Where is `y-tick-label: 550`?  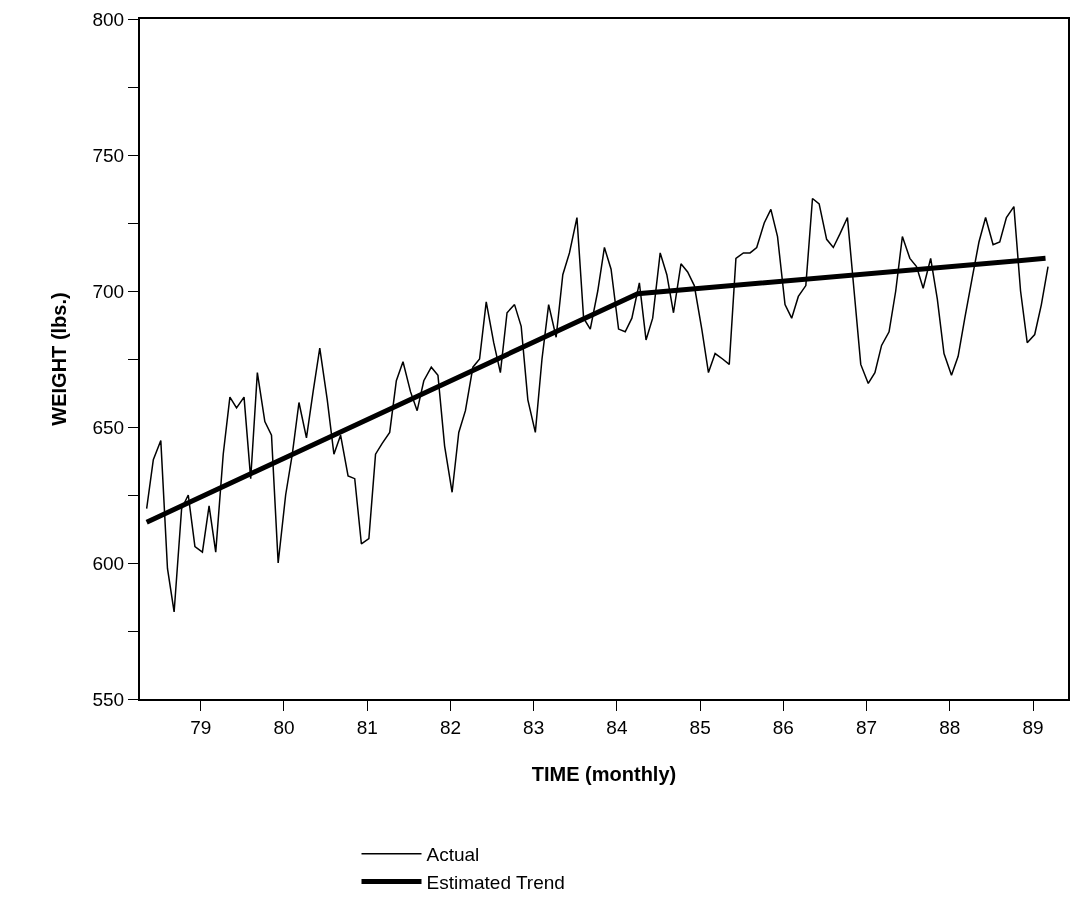 y-tick-label: 550 is located at coordinates (108, 699).